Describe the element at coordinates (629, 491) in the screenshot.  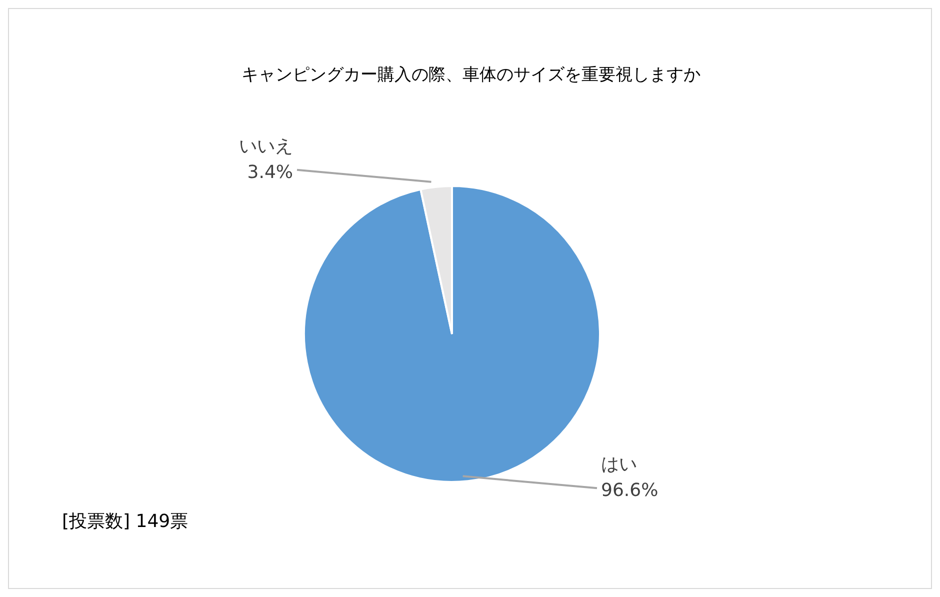
I see `data-label: 96.6%` at that location.